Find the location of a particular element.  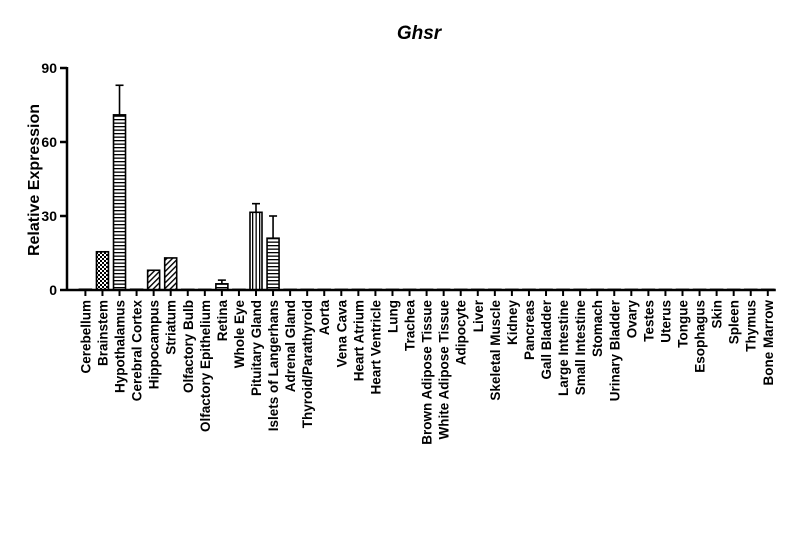

x-tick-label: Heart Ventricle is located at coordinates (375, 347).